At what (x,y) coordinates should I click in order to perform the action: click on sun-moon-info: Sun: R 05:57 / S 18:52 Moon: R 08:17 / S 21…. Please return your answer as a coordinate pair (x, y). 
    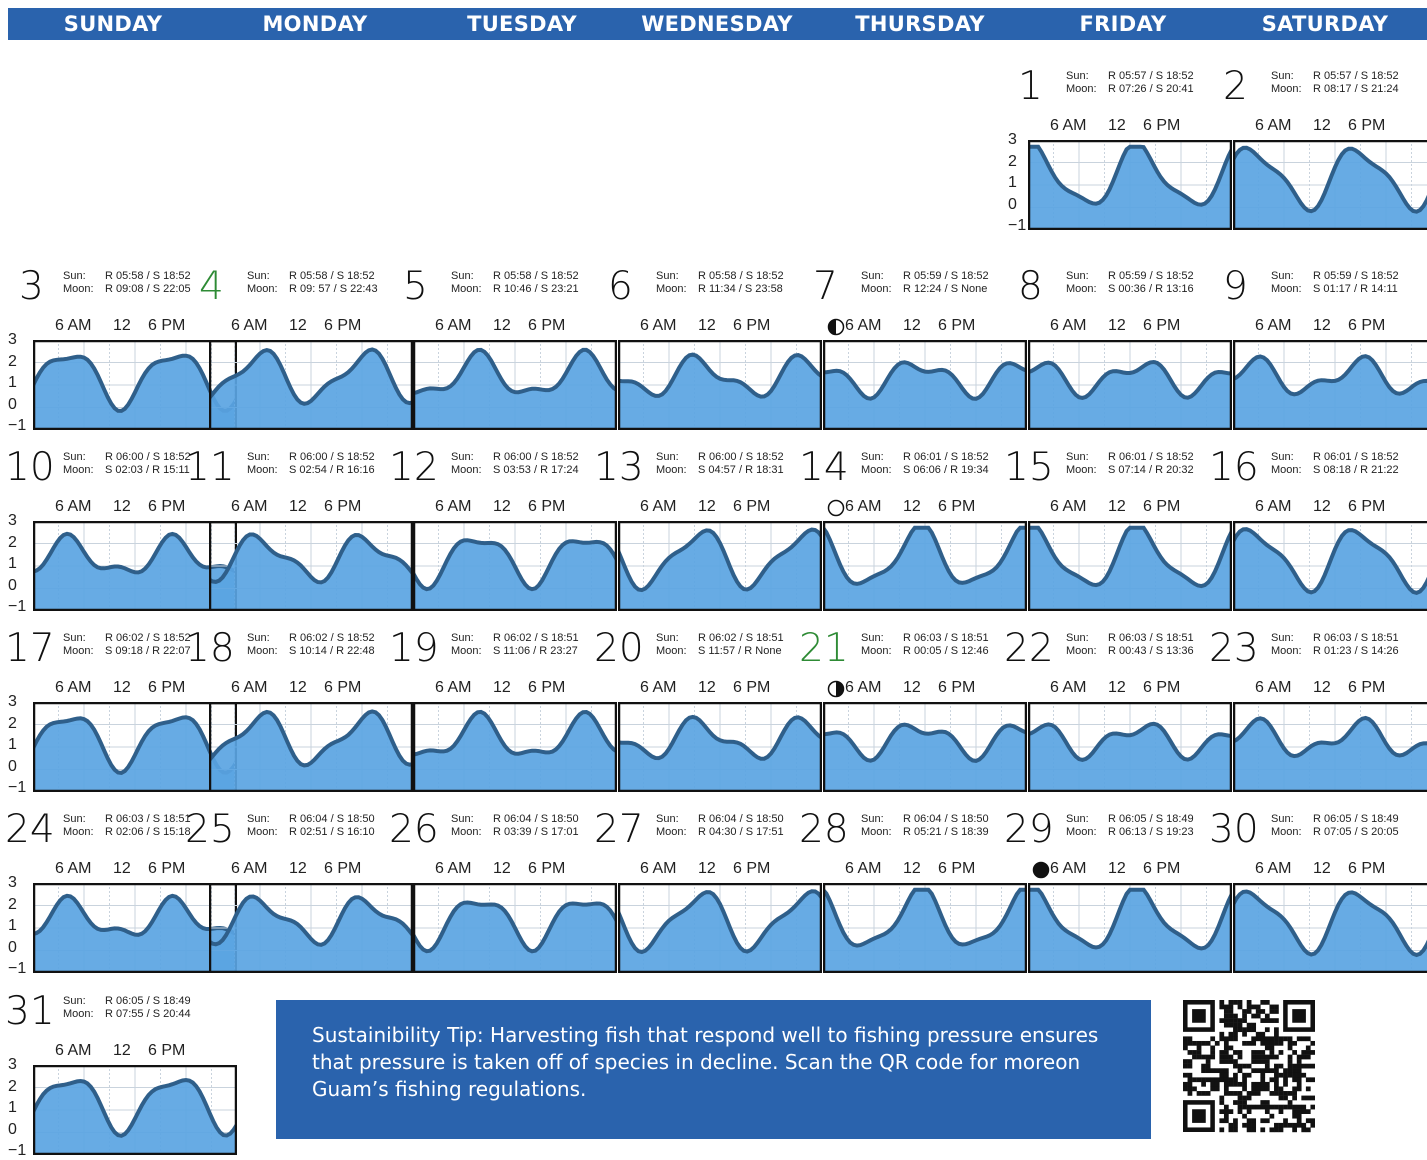
    Looking at the image, I should click on (1335, 83).